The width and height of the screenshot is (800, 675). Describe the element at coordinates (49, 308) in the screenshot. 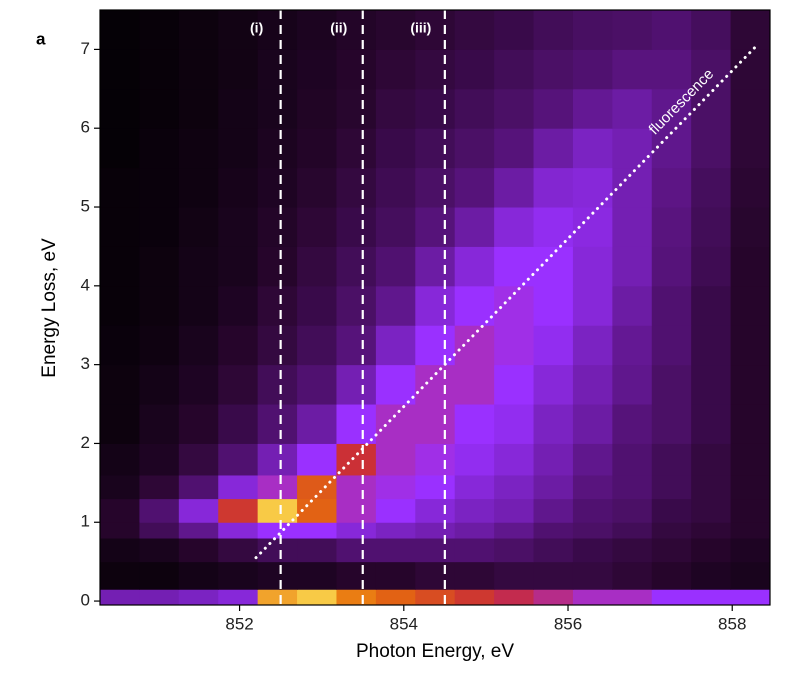

I see `y-axis-label: Energy Loss, eV` at that location.